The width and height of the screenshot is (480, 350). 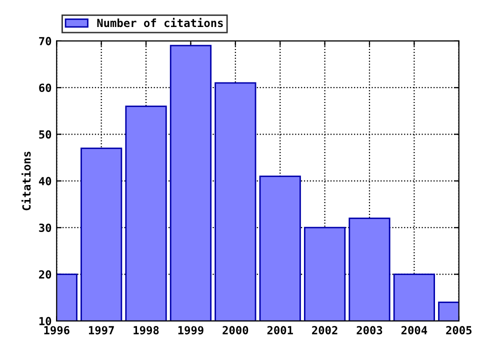 What do you see at coordinates (369, 330) in the screenshot?
I see `x-tick-label: 2003` at bounding box center [369, 330].